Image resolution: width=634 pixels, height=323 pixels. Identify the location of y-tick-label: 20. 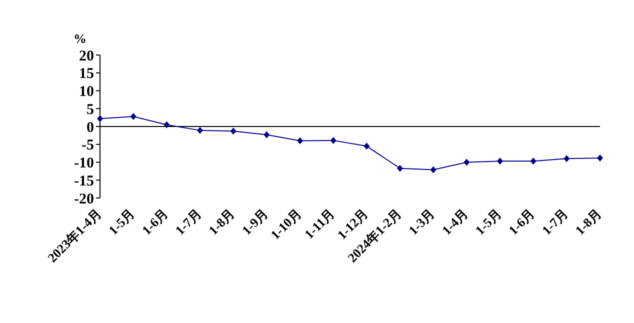
(86, 56).